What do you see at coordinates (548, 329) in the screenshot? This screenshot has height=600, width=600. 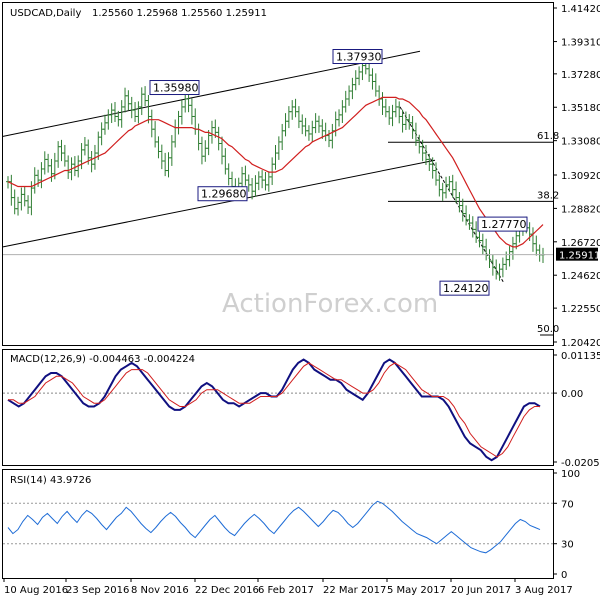 I see `fib-level-label: 50.0` at bounding box center [548, 329].